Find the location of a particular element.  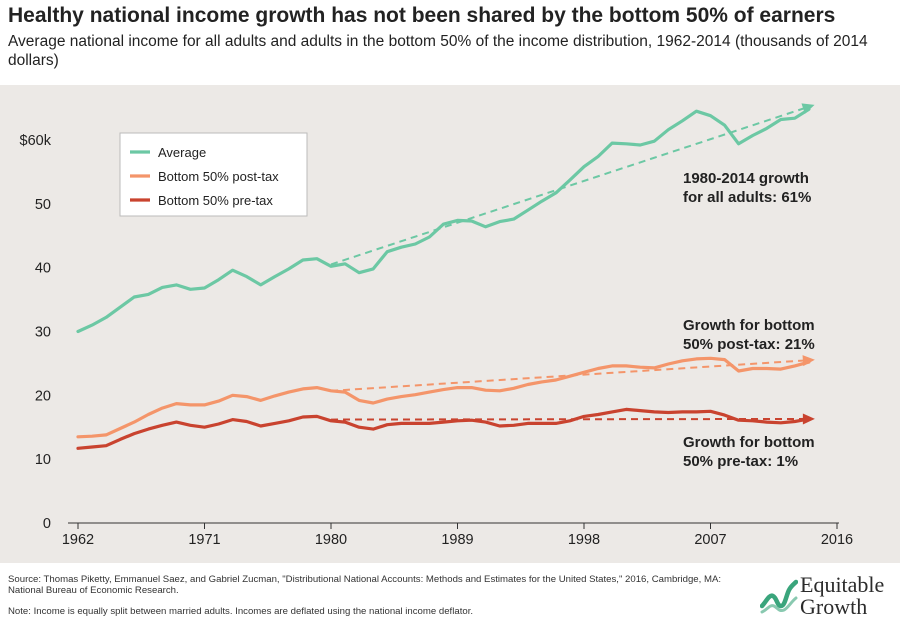

annotation-text: for all adults: 61% is located at coordinates (747, 197).